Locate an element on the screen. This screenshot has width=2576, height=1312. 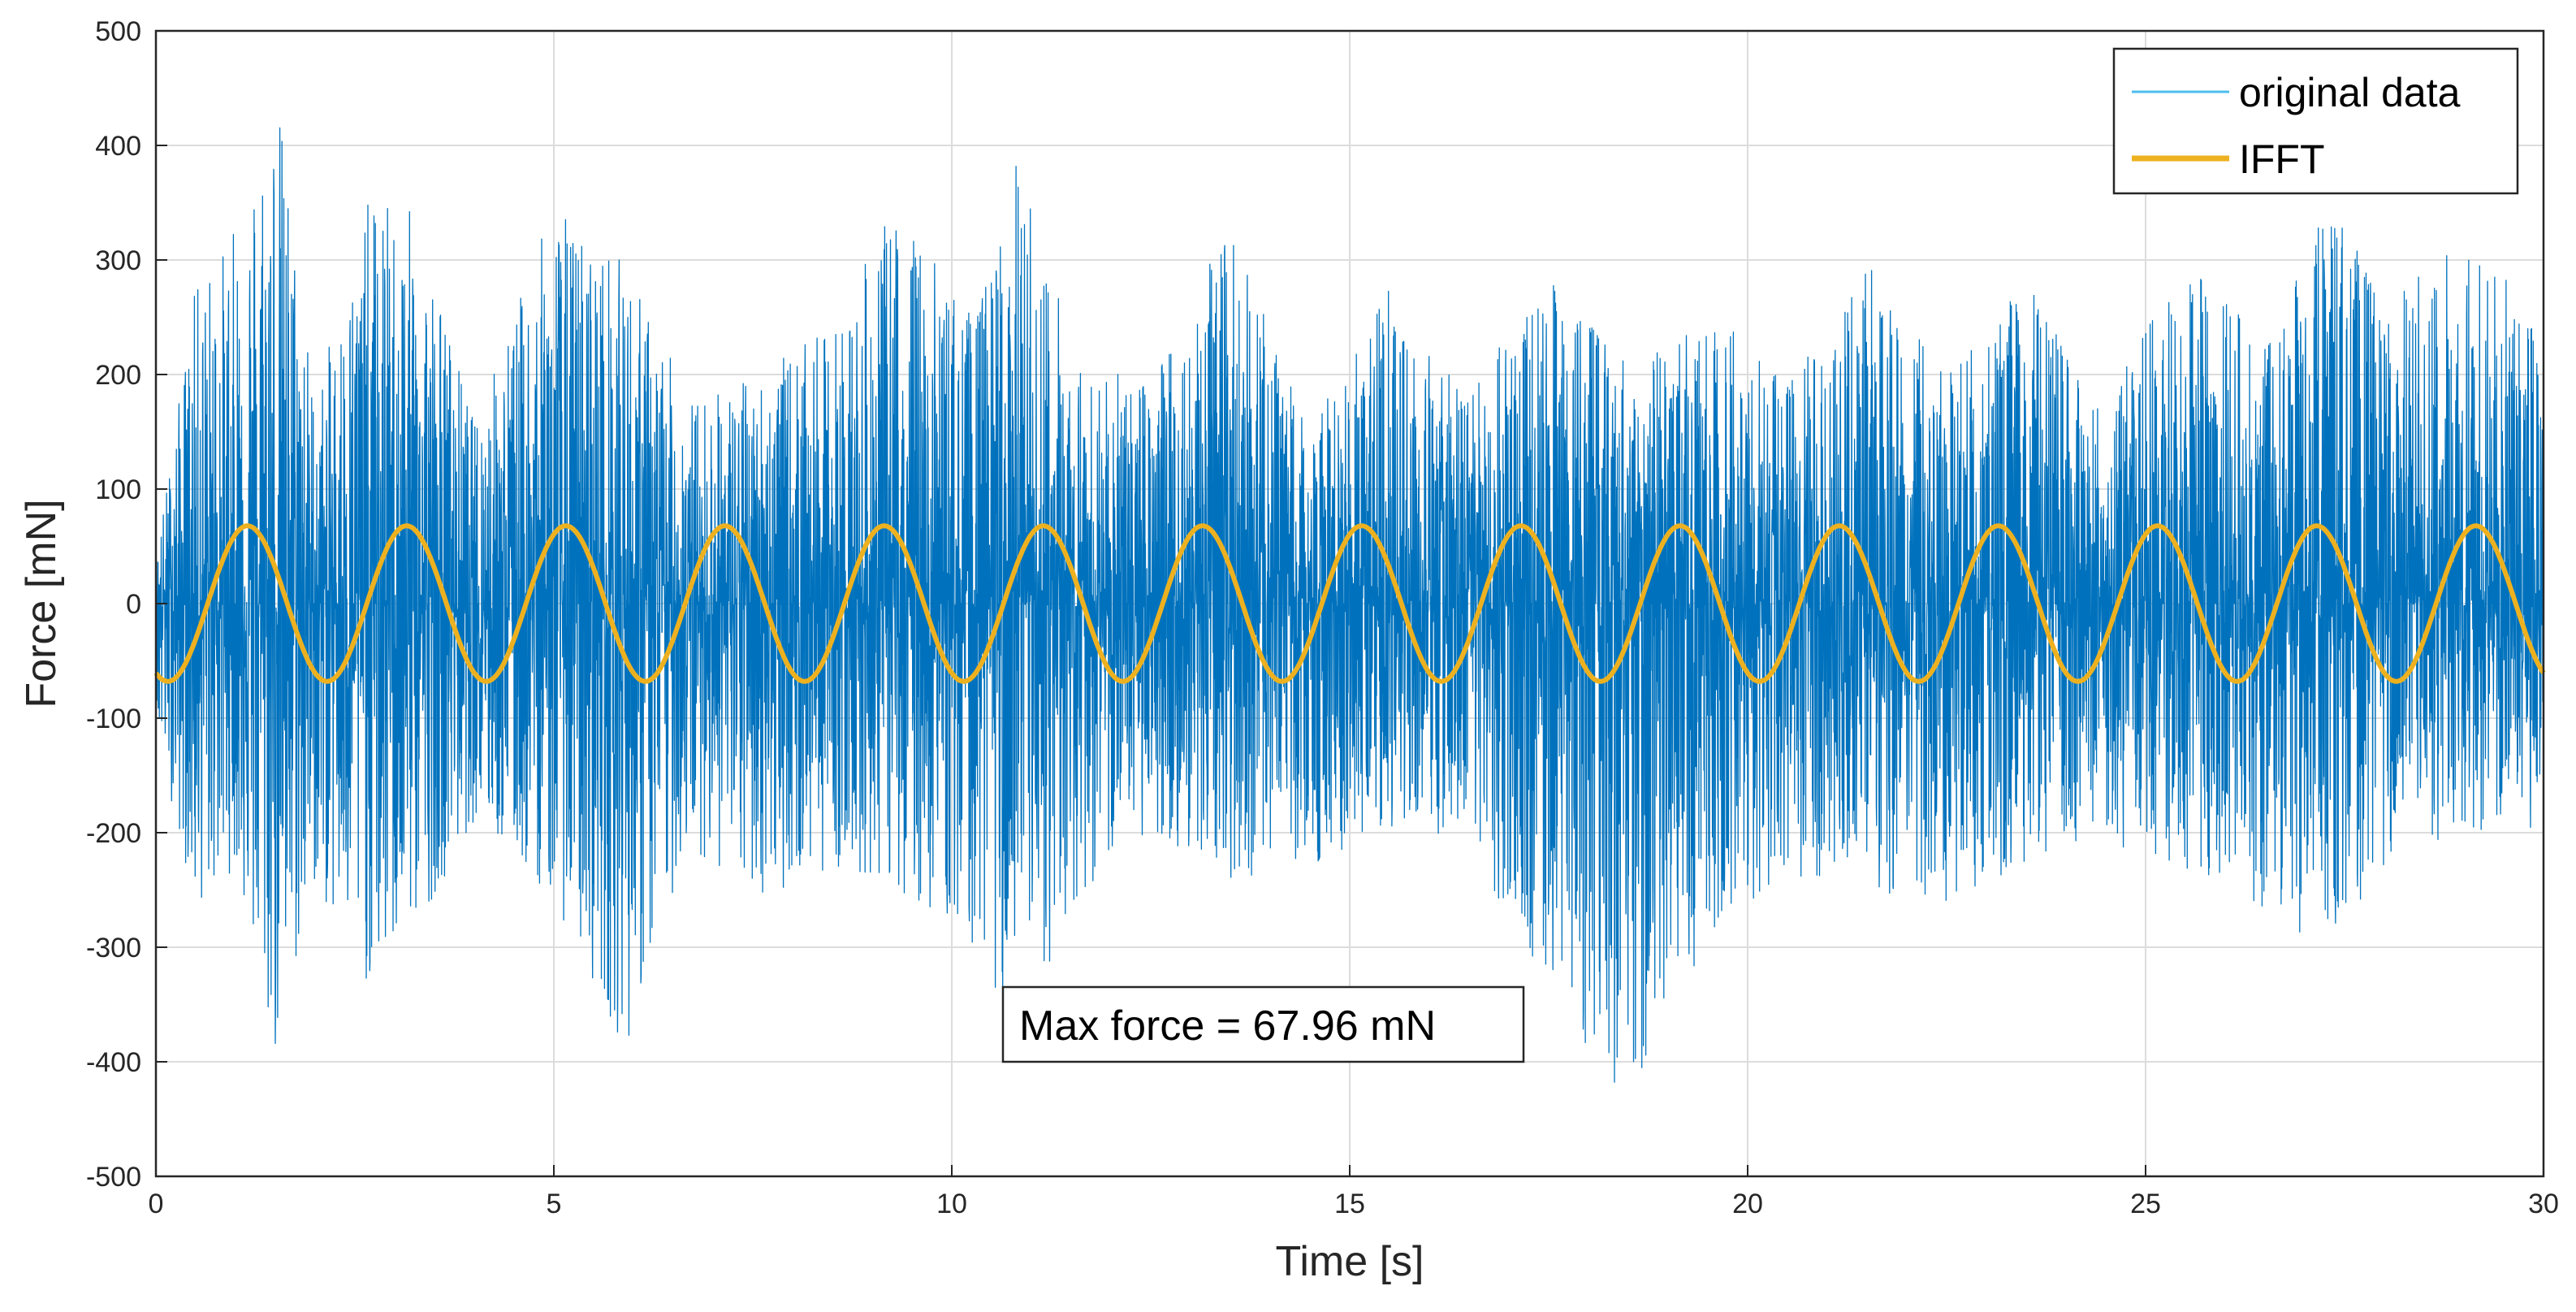
x-tick-label: 25 is located at coordinates (2146, 1204).